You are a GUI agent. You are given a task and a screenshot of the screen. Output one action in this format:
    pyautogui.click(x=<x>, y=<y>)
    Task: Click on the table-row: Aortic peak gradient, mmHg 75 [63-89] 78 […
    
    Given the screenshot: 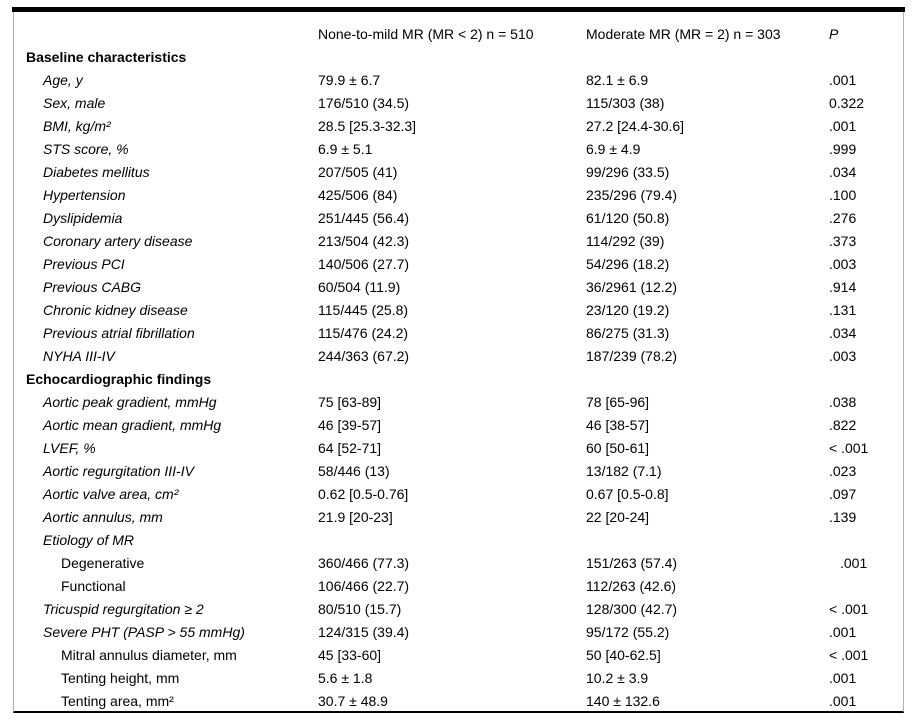 What is the action you would take?
    pyautogui.click(x=458, y=402)
    